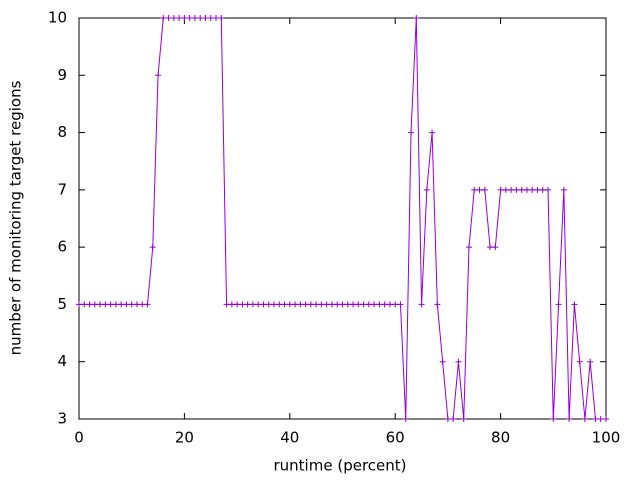 The image size is (640, 480). What do you see at coordinates (340, 466) in the screenshot?
I see `x-axis-label: runtime (percent)` at bounding box center [340, 466].